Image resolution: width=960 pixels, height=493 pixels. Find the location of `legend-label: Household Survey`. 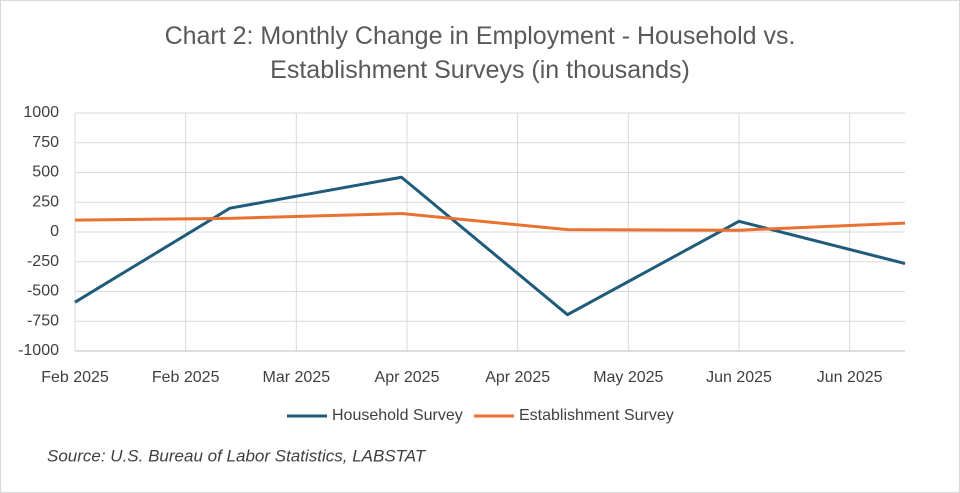

legend-label: Household Survey is located at coordinates (397, 415).